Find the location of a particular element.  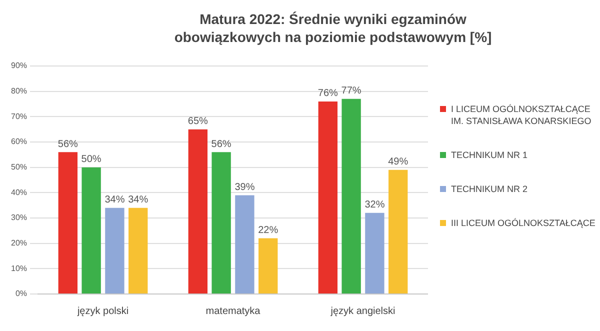

y-tick-label: 40% is located at coordinates (19, 192).